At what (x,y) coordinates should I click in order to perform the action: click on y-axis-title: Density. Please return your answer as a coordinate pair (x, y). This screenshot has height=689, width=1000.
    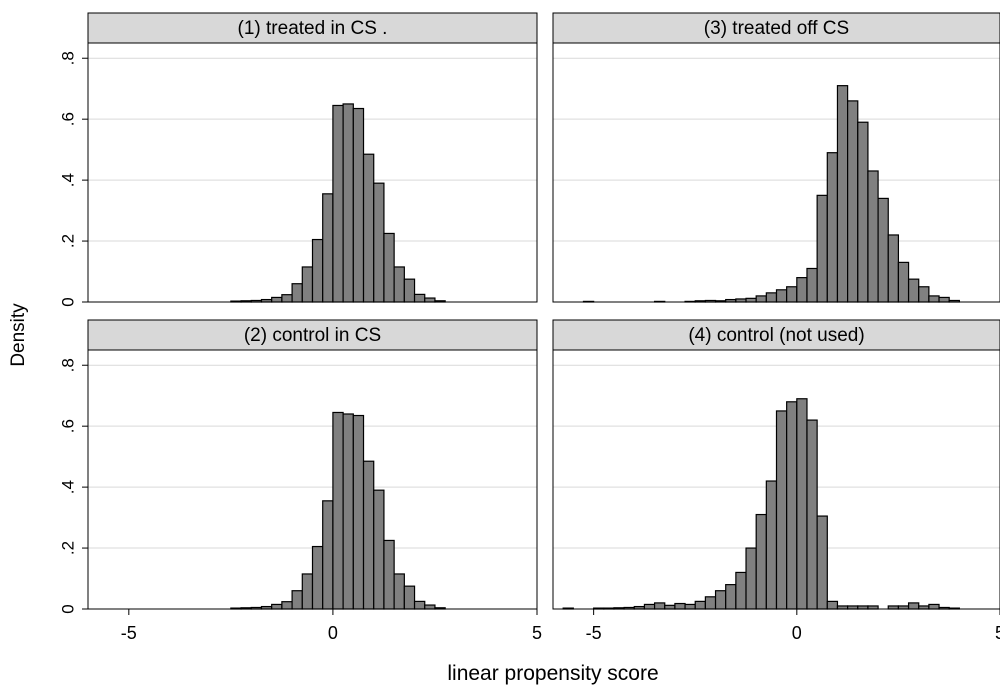
    Looking at the image, I should click on (18, 335).